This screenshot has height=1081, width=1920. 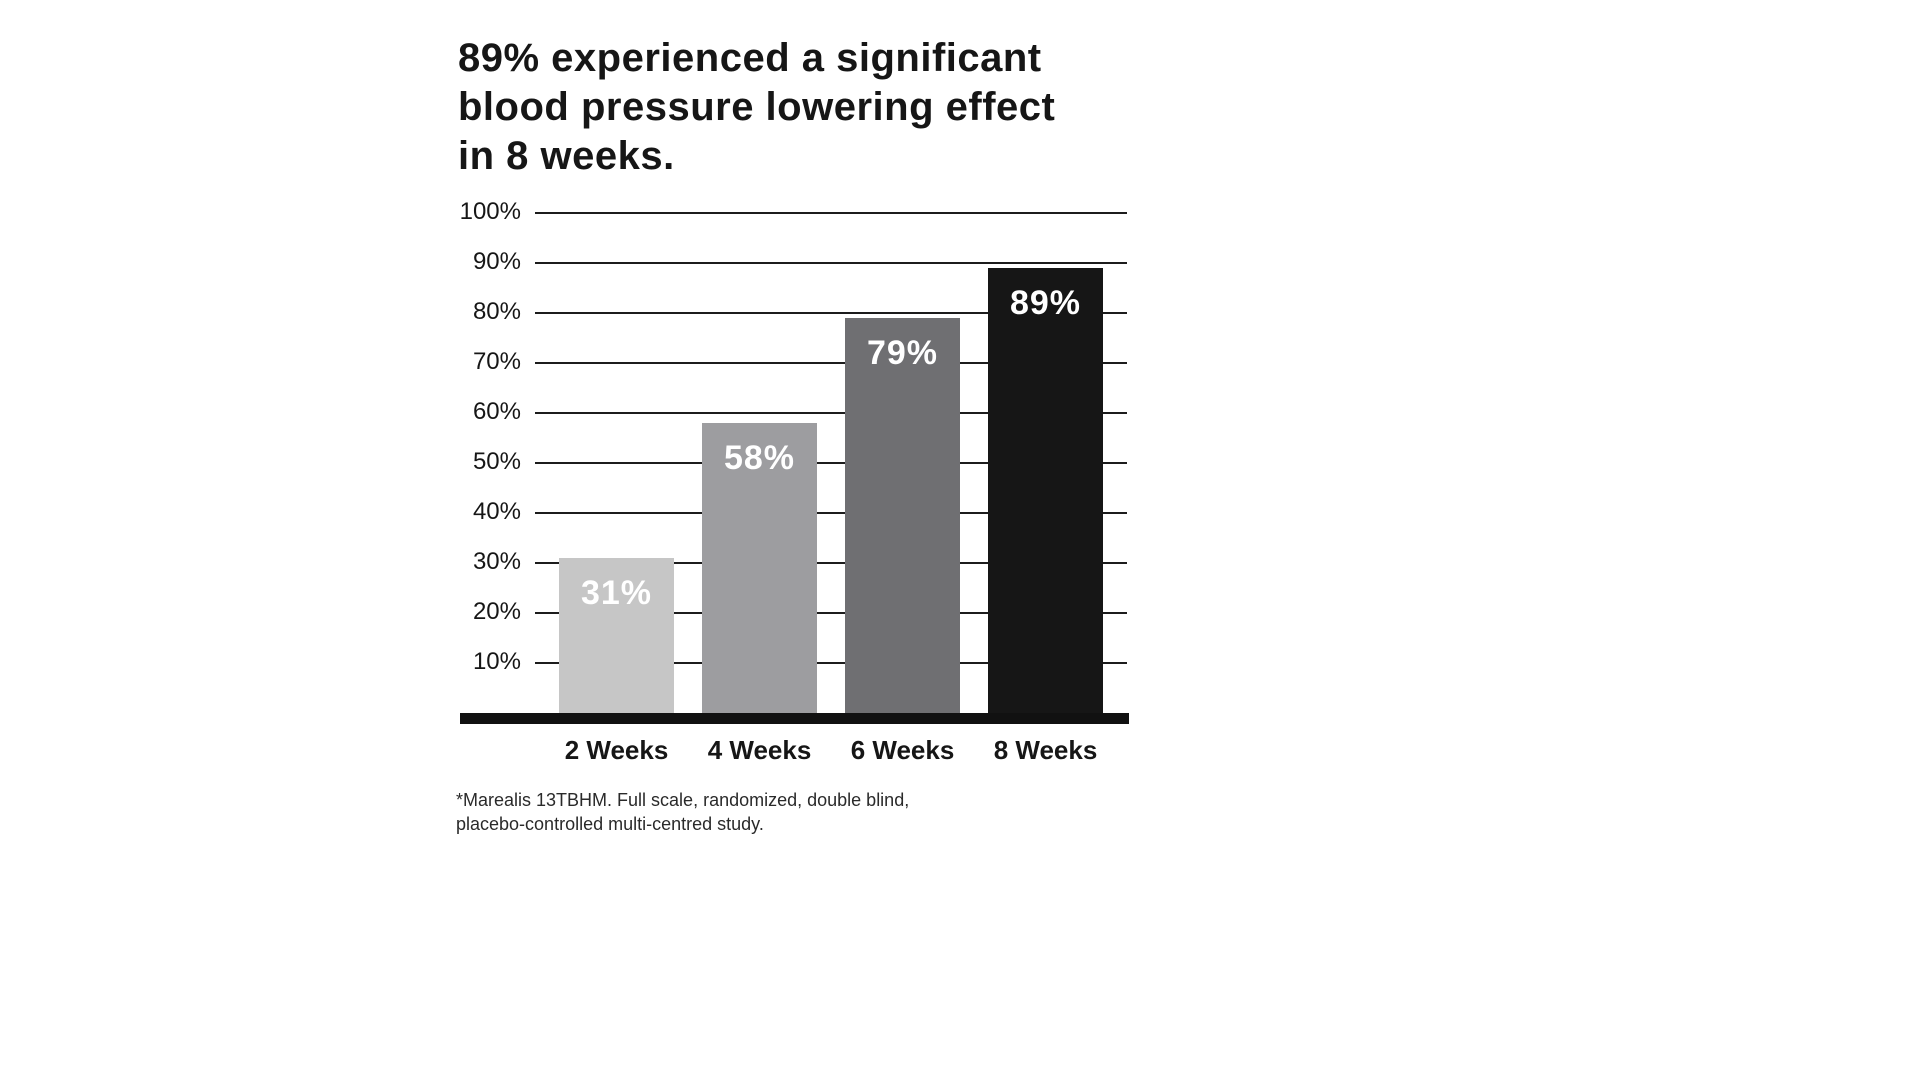 What do you see at coordinates (800, 561) in the screenshot?
I see `gridline: 30%` at bounding box center [800, 561].